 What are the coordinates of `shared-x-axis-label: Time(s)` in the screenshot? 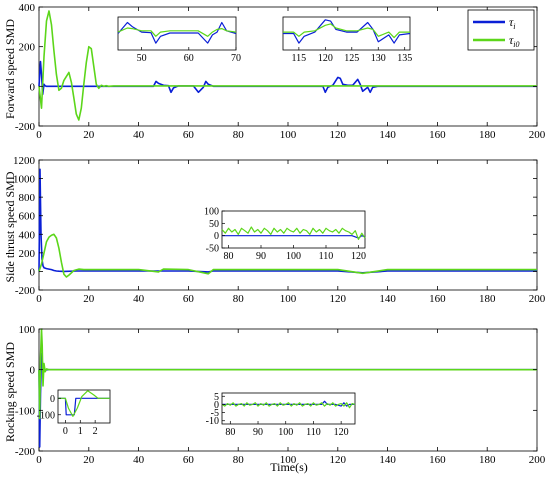 It's located at (289, 467).